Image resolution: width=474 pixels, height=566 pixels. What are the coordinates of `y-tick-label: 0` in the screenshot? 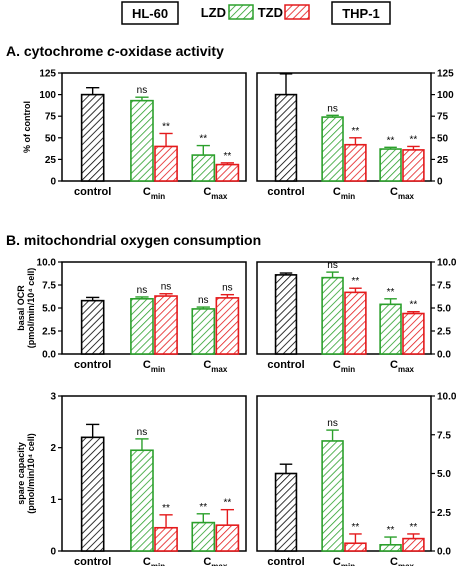 It's located at (53, 552).